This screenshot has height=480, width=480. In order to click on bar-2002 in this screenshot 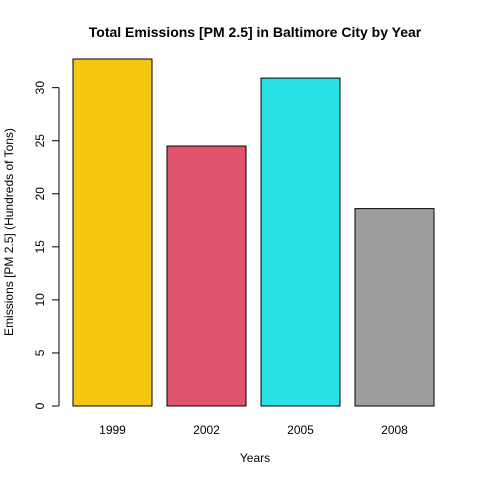, I will do `click(206, 276)`.